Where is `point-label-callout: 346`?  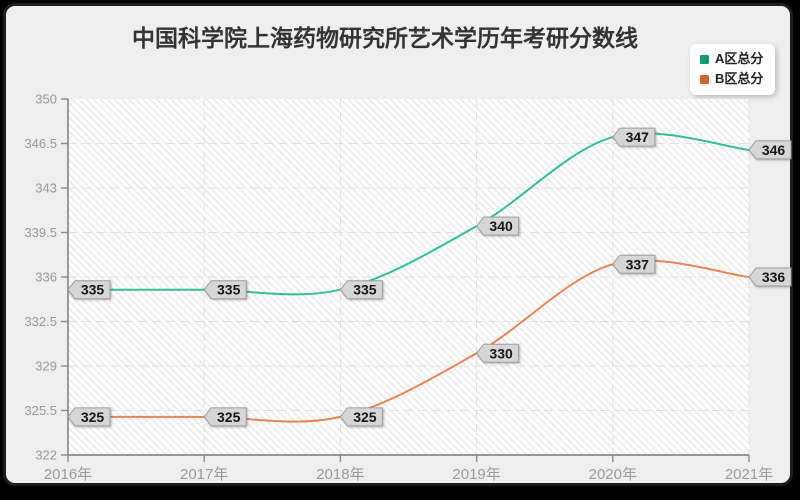 point-label-callout: 346 is located at coordinates (770, 150).